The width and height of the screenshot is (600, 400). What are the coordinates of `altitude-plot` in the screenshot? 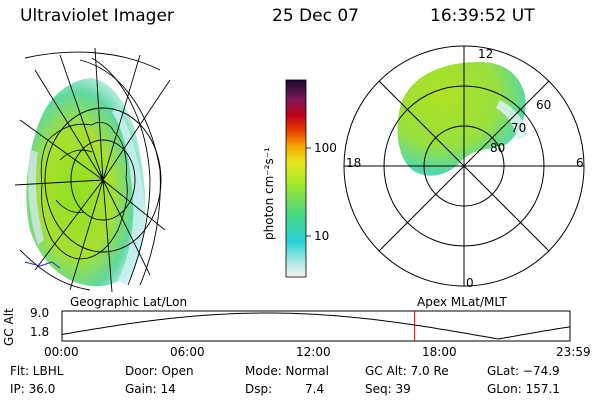 It's located at (316, 326).